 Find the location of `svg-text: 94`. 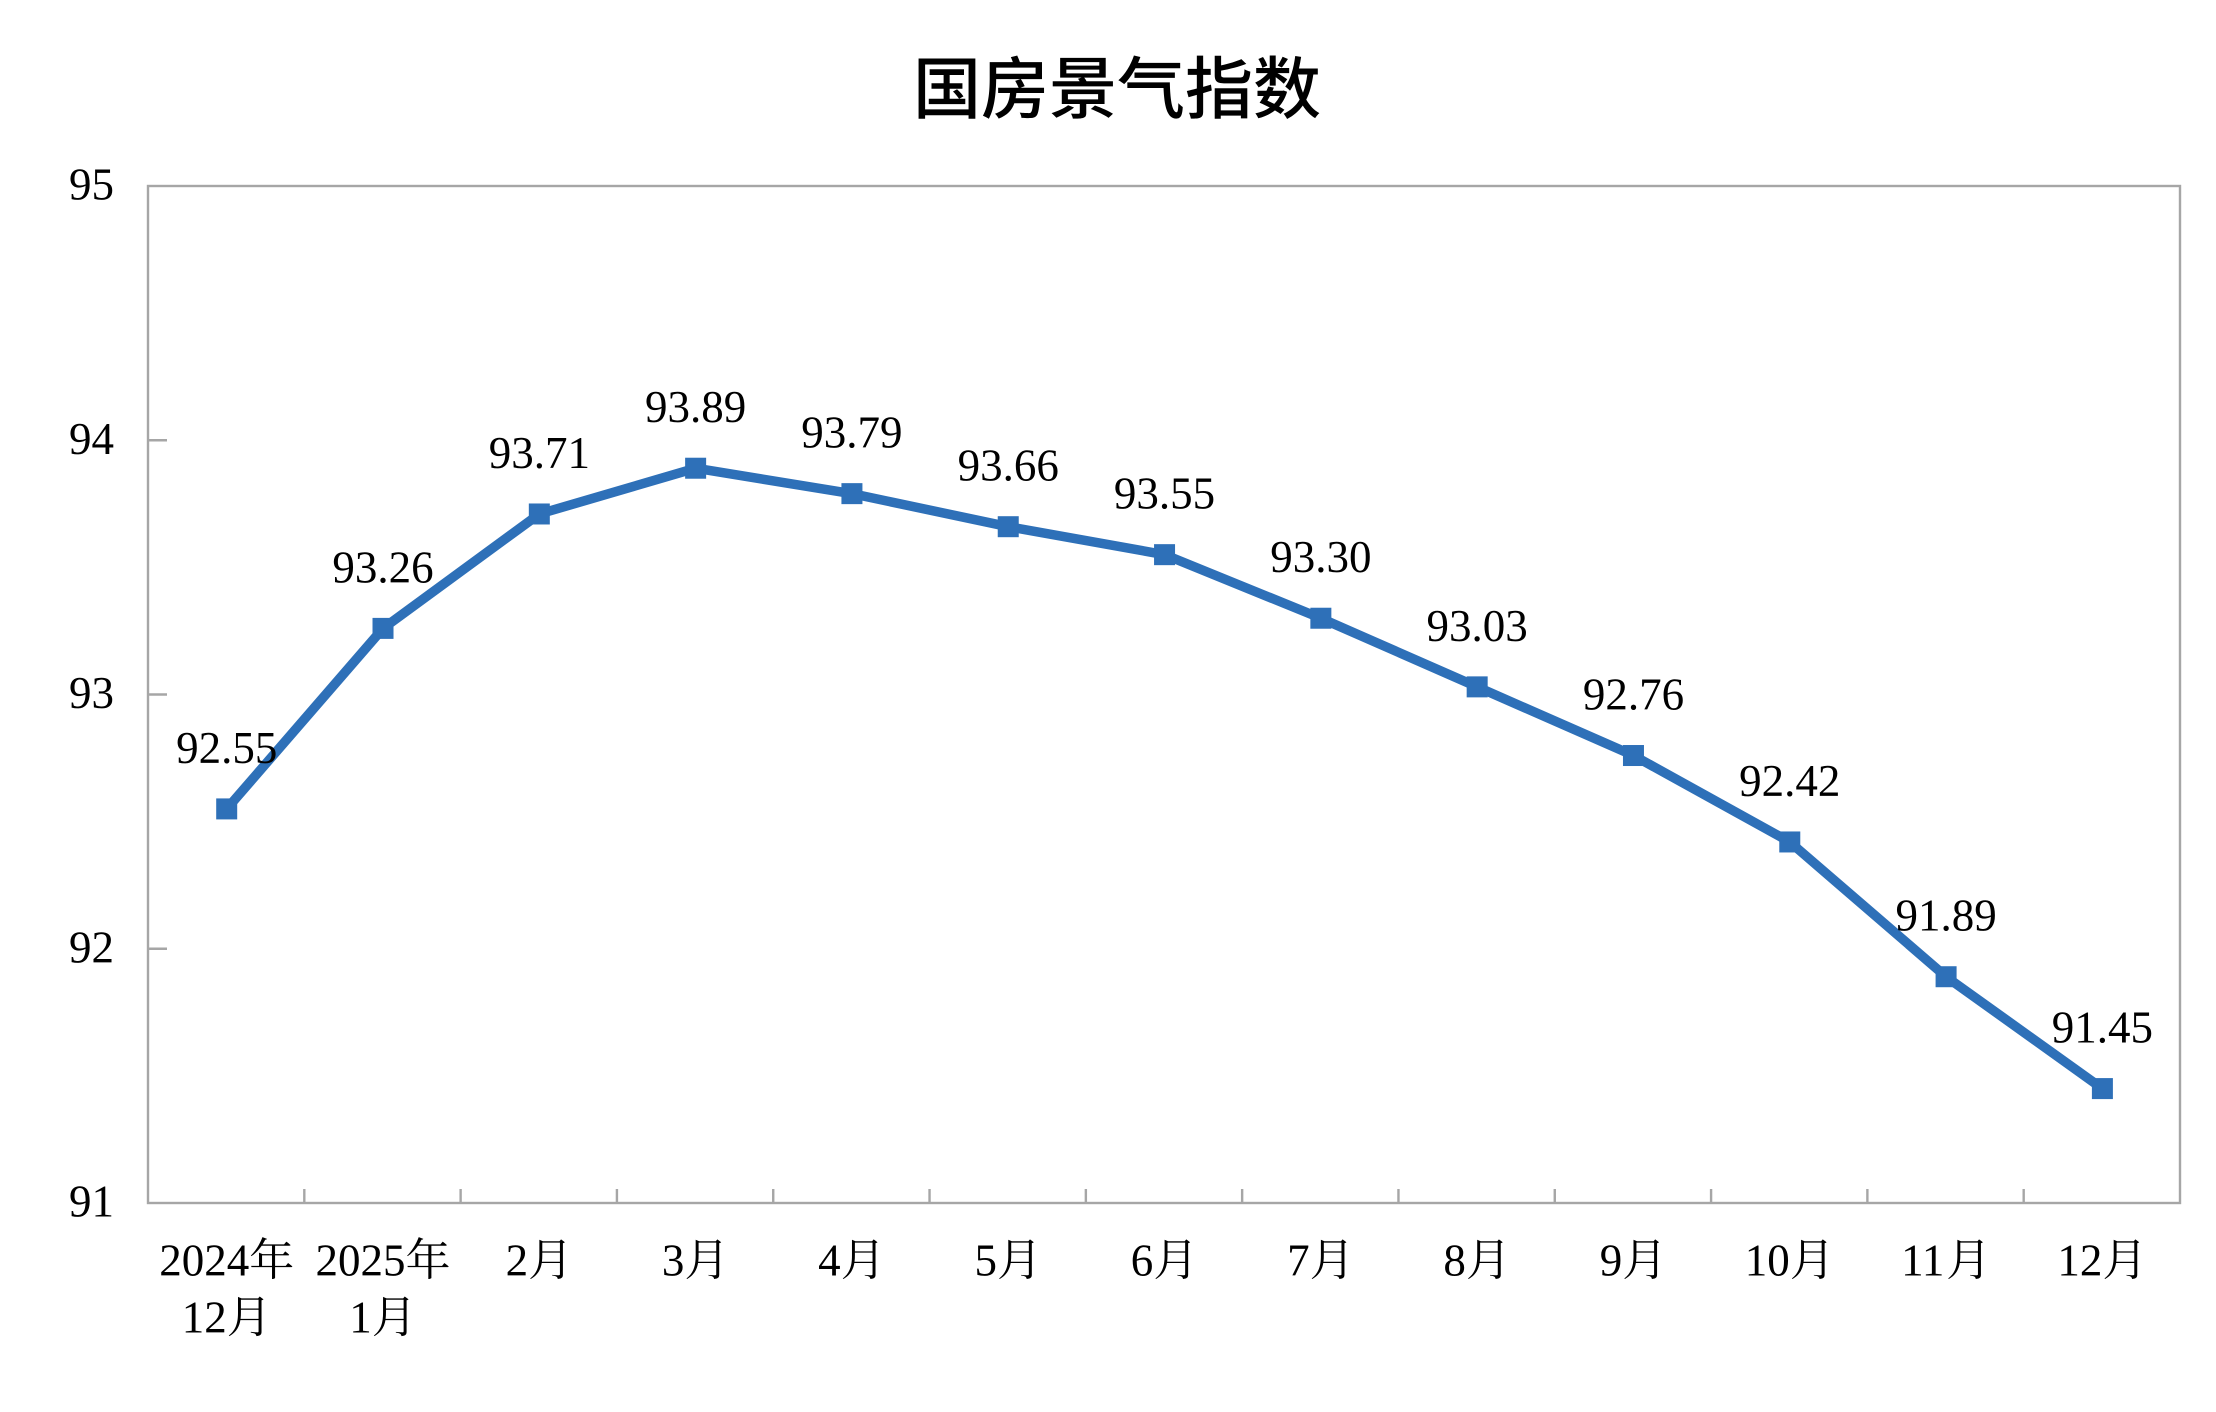

svg-text: 94 is located at coordinates (91, 439).